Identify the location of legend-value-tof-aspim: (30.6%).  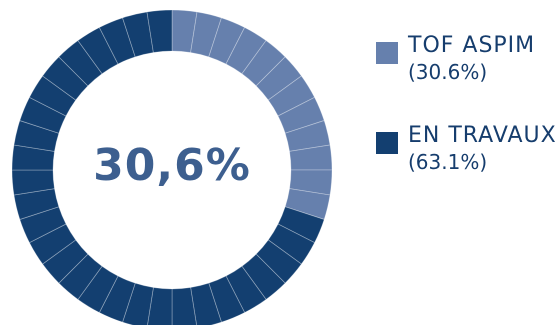
(448, 72).